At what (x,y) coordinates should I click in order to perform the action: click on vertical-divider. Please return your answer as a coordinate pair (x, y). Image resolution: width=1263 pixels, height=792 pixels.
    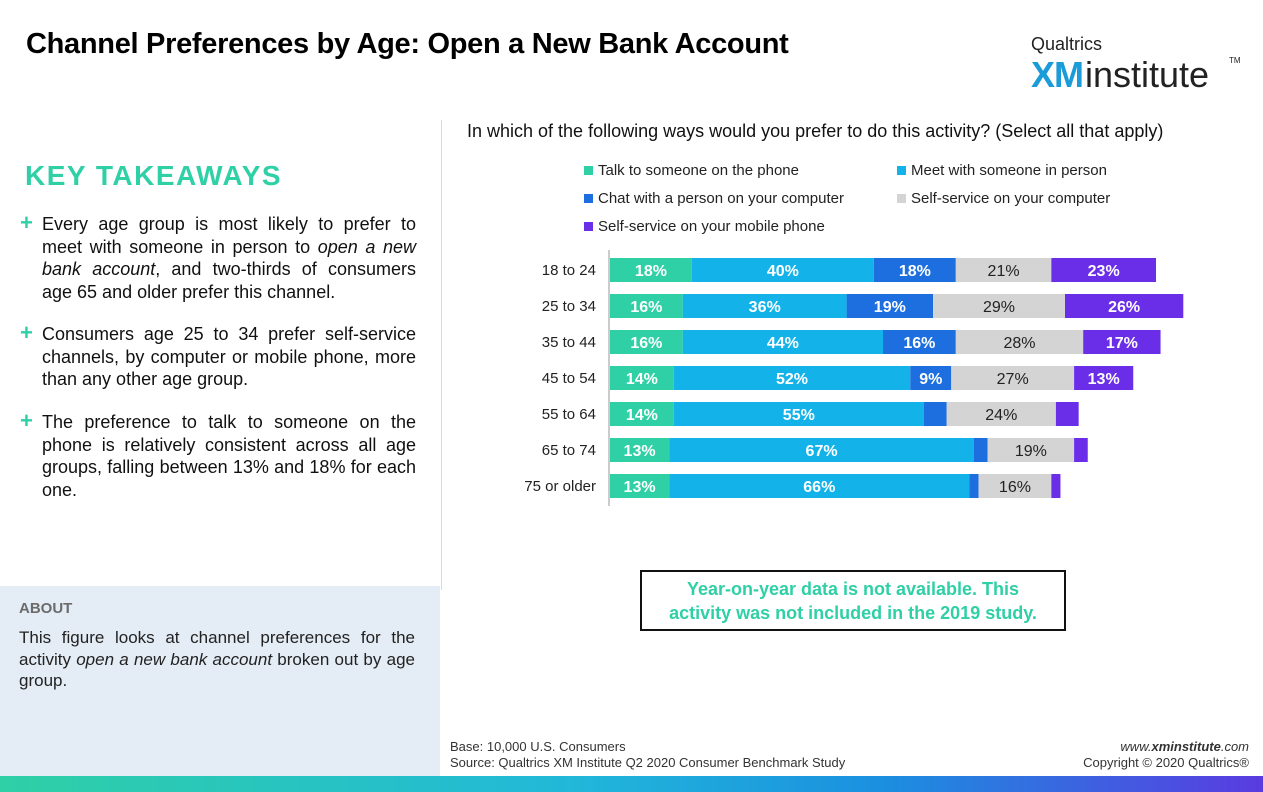
    Looking at the image, I should click on (441, 355).